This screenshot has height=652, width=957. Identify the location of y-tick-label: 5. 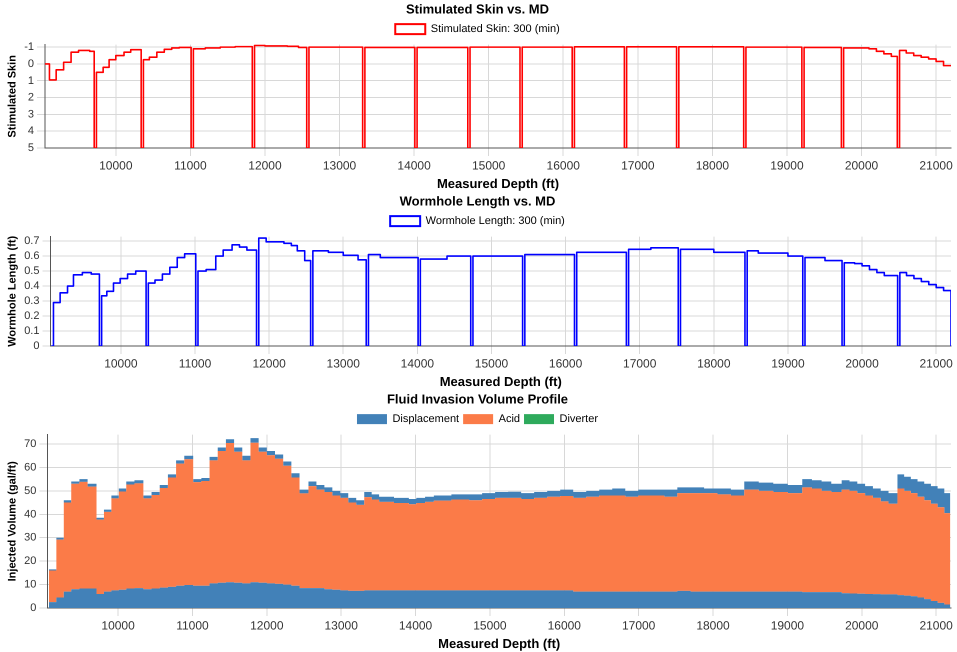
(31, 148).